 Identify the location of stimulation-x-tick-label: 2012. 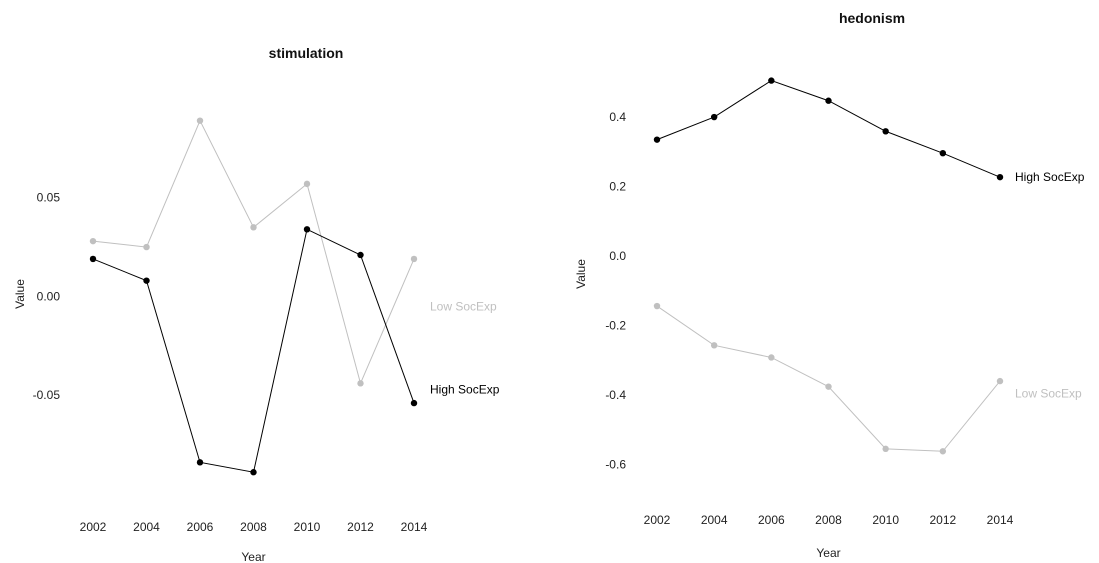
(360, 527).